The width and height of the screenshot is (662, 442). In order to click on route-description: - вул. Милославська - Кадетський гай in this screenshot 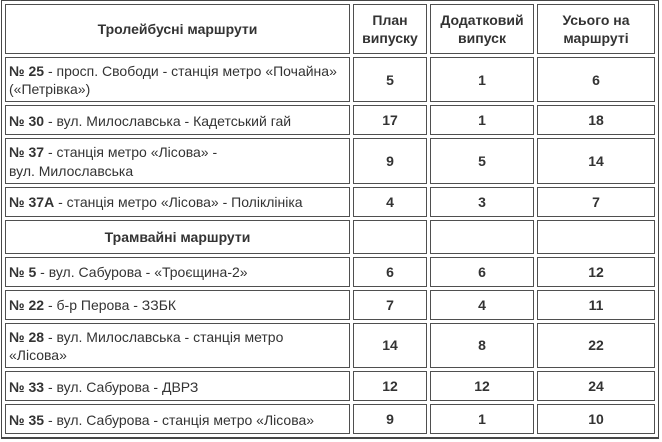, I will do `click(168, 120)`.